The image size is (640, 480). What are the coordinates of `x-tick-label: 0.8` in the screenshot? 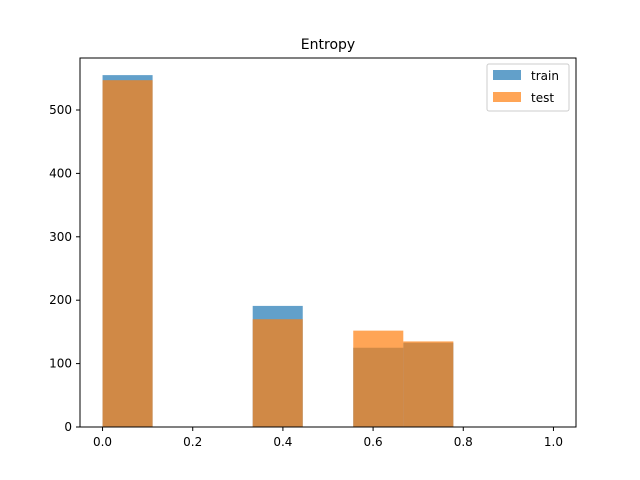 It's located at (463, 442).